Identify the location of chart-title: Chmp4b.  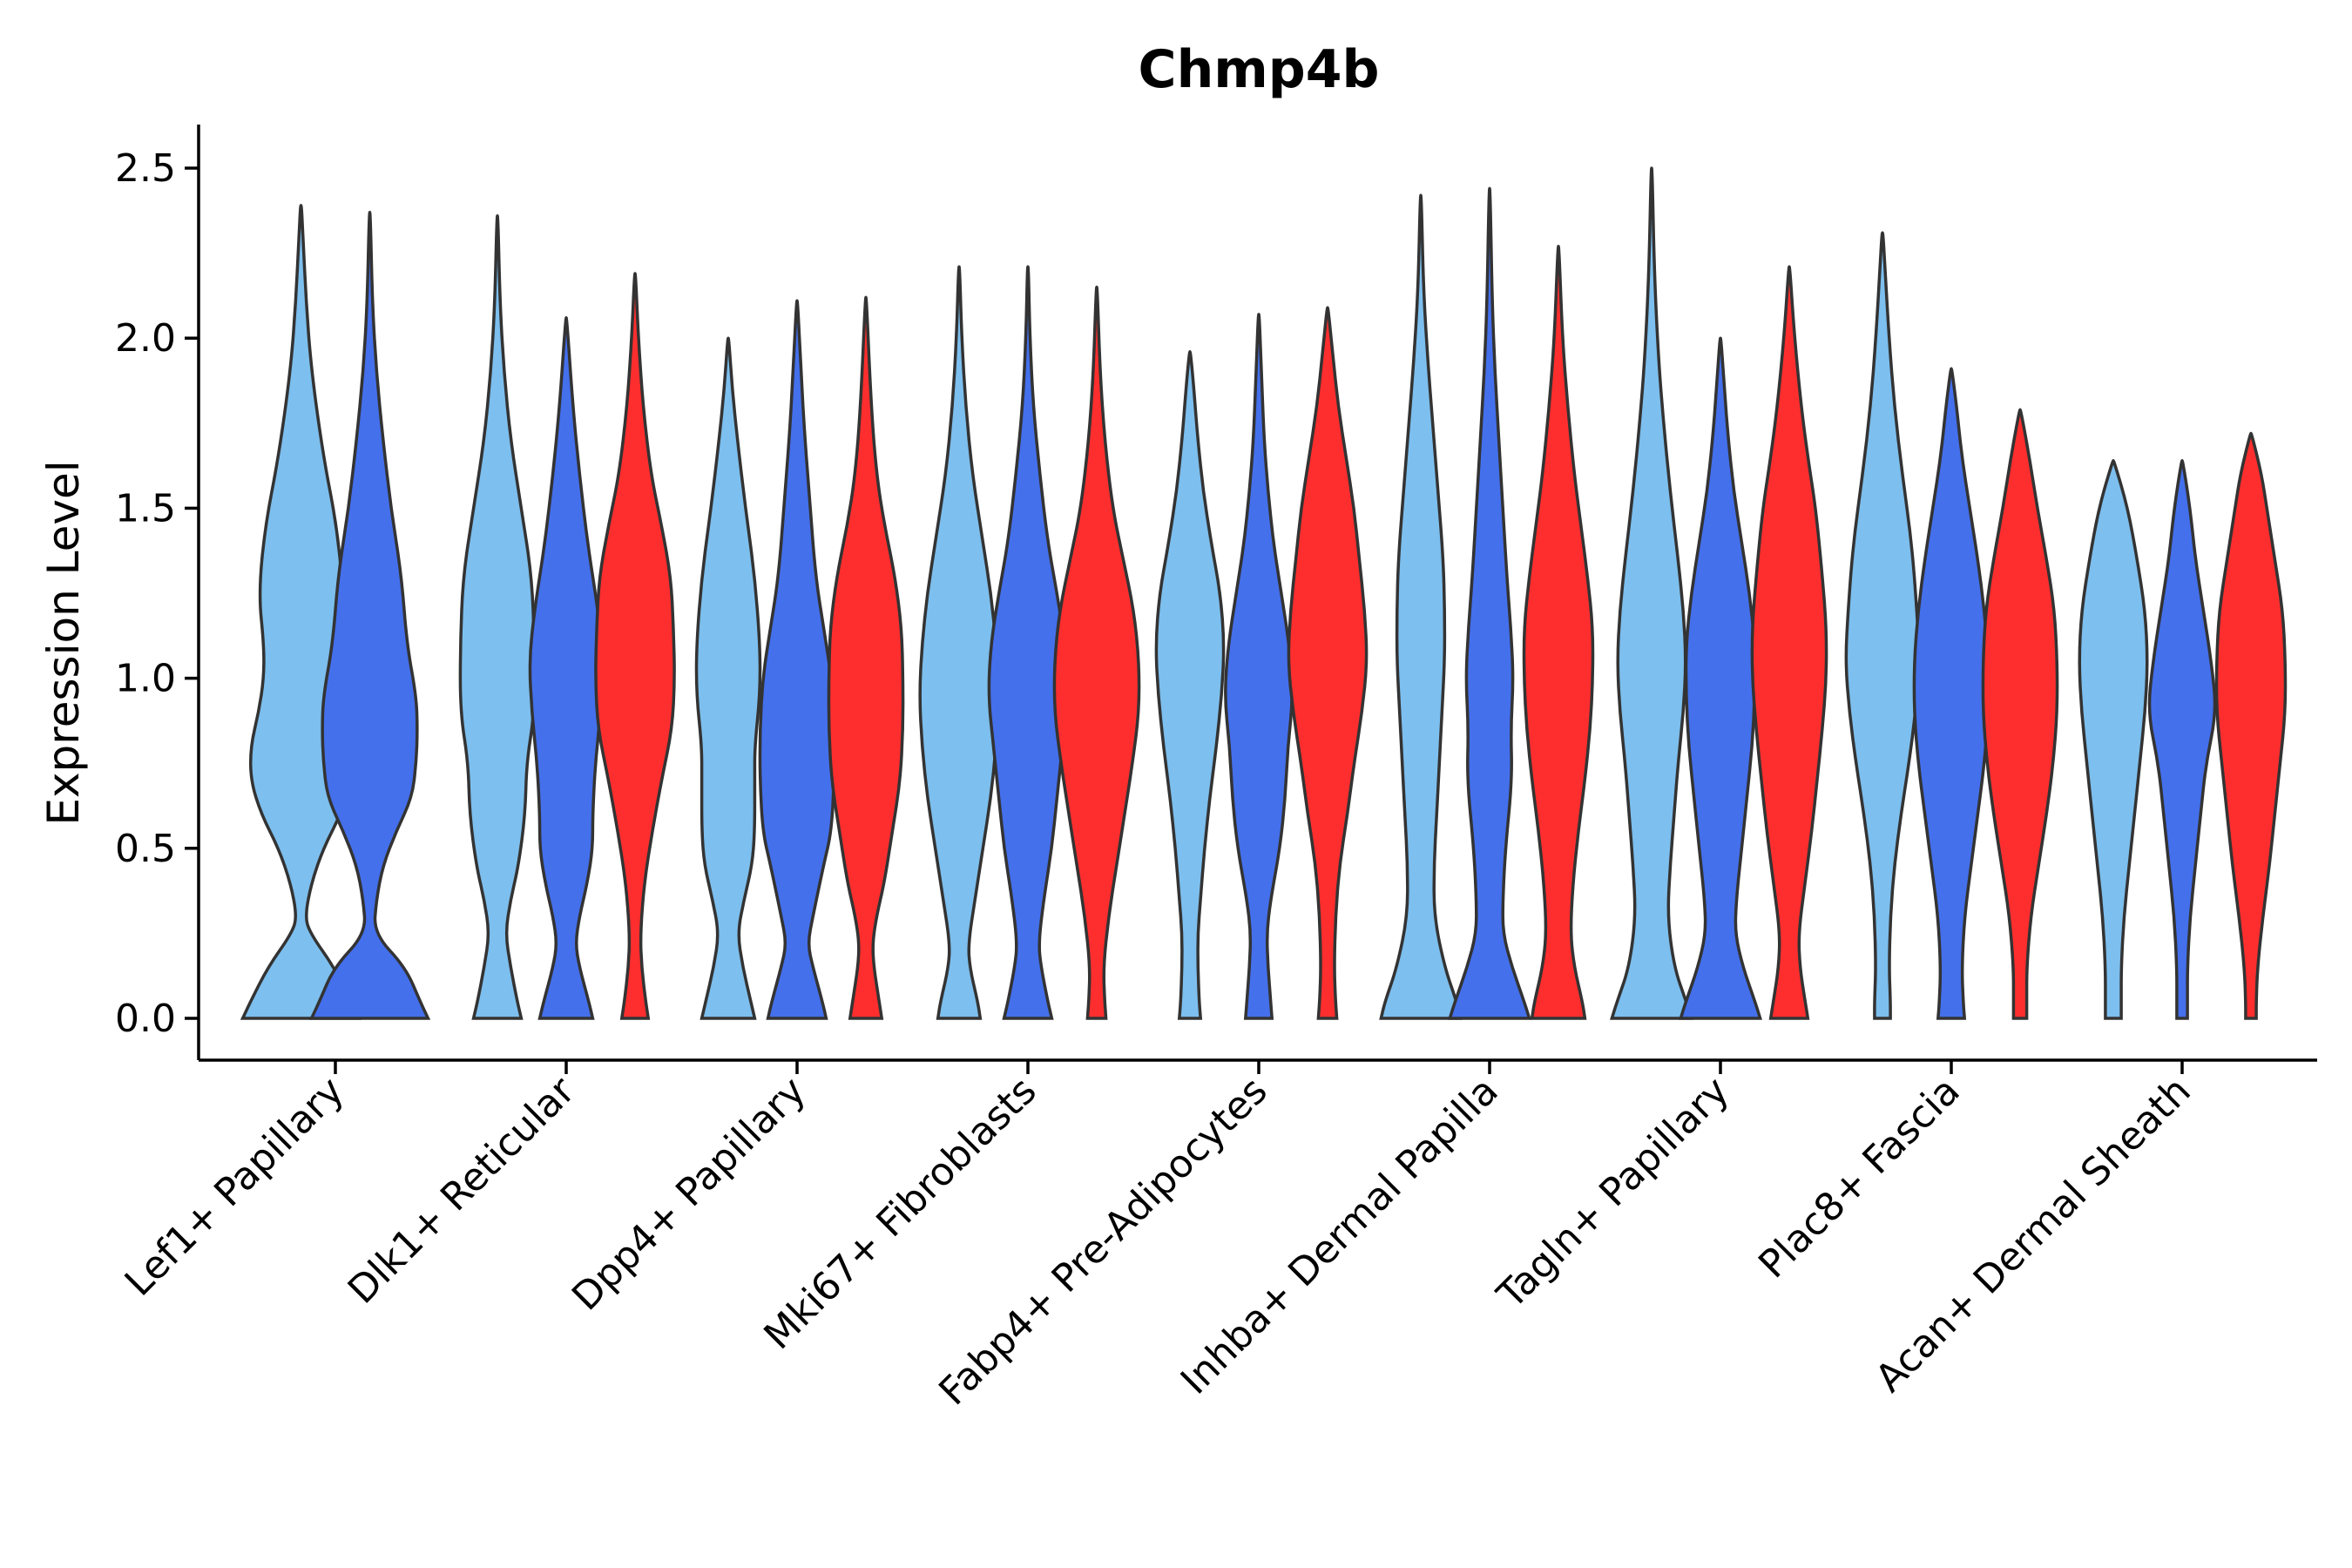
(1260, 69).